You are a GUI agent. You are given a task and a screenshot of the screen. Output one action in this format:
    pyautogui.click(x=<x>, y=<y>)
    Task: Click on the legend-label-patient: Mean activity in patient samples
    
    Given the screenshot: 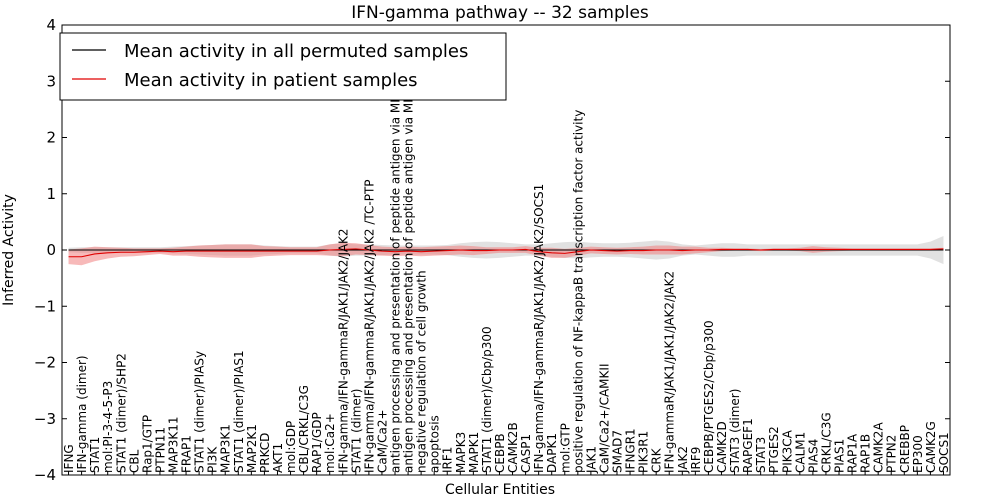 What is the action you would take?
    pyautogui.click(x=271, y=80)
    